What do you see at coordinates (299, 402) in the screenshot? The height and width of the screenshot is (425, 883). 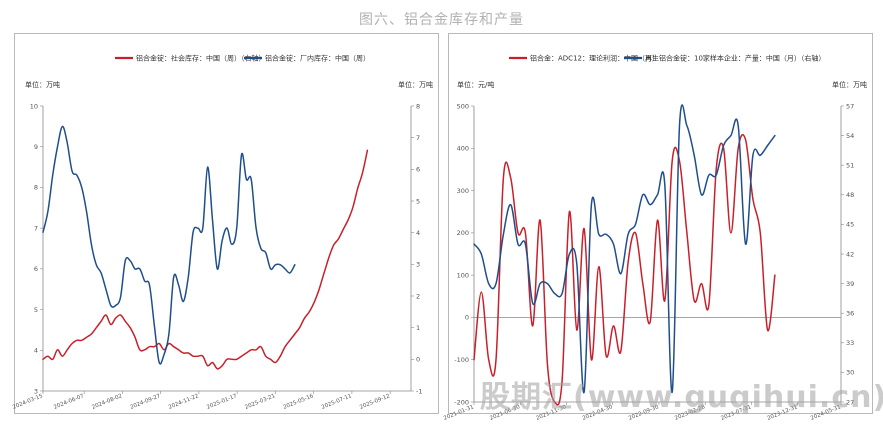 I see `x-tick-label: 2025-05-16` at bounding box center [299, 402].